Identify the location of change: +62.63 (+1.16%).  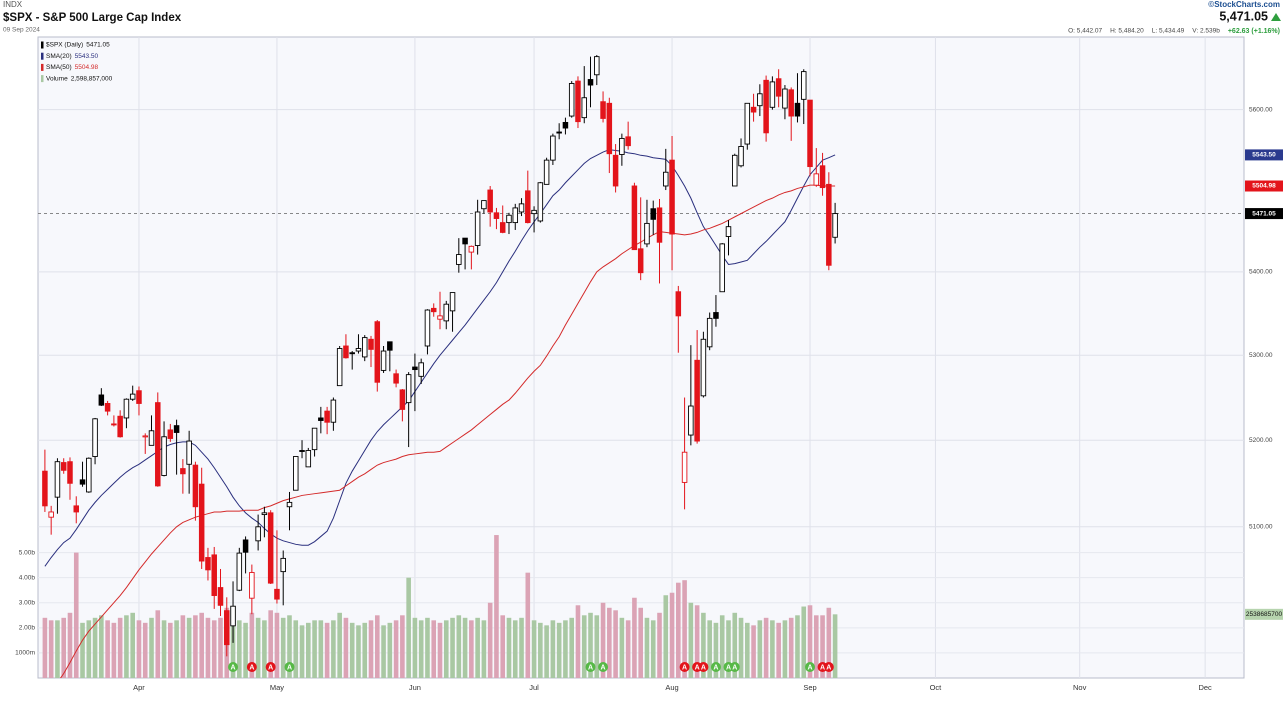
(1254, 31).